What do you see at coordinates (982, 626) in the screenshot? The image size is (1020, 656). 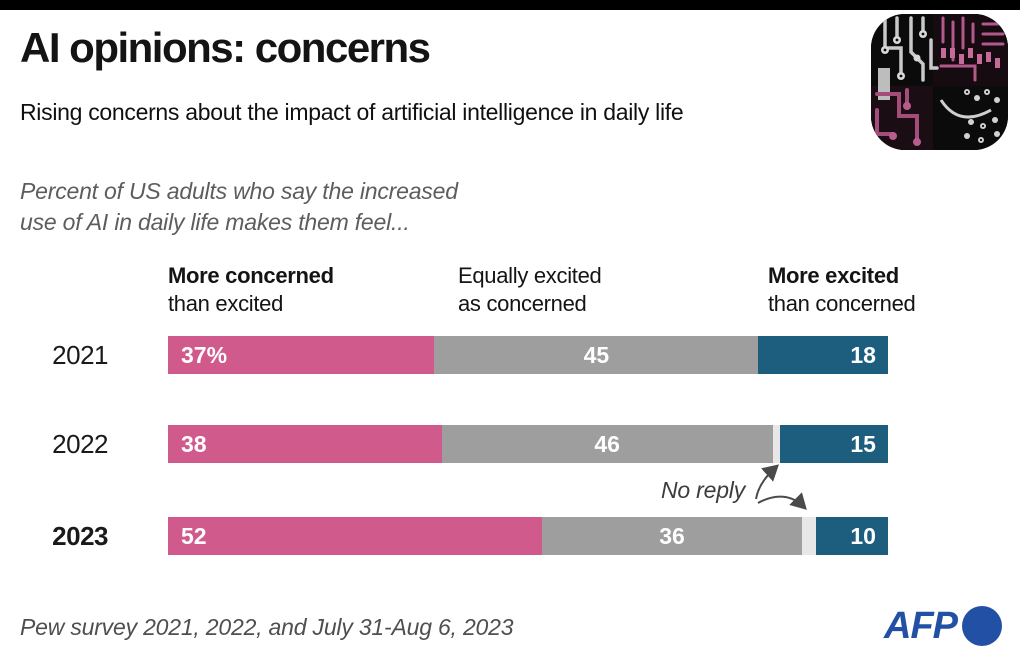 I see `afp-logo-circle-icon` at bounding box center [982, 626].